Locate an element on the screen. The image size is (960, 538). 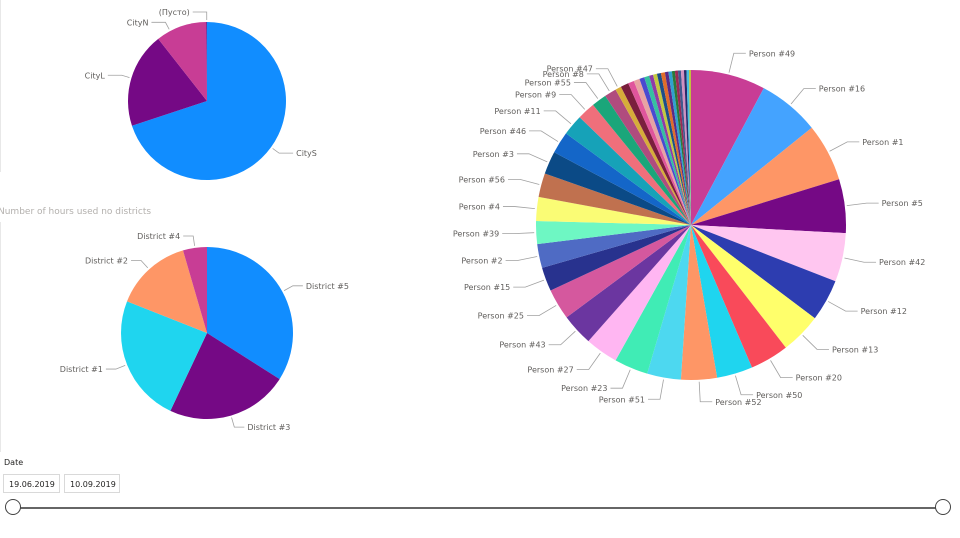
data-label-person-2: Person #2 is located at coordinates (481, 261).